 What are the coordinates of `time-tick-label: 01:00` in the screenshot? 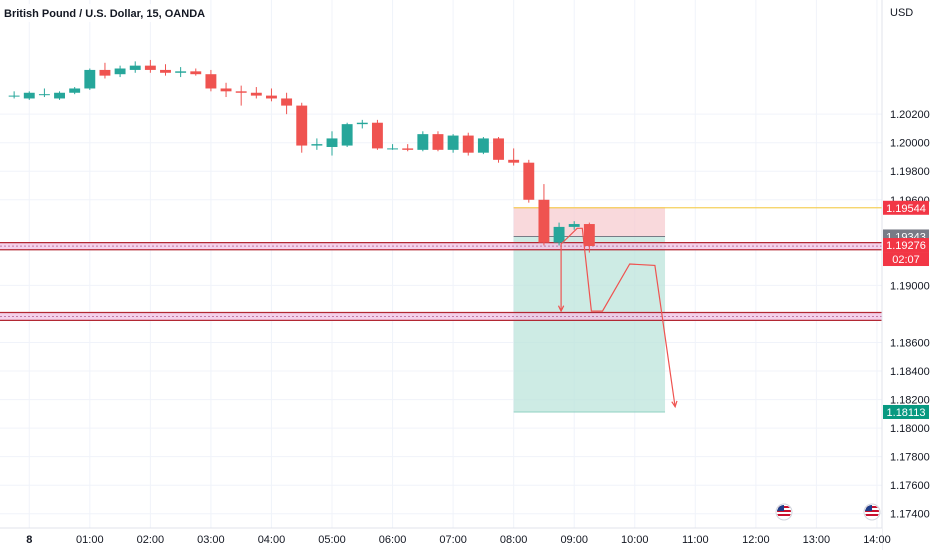 It's located at (90, 540).